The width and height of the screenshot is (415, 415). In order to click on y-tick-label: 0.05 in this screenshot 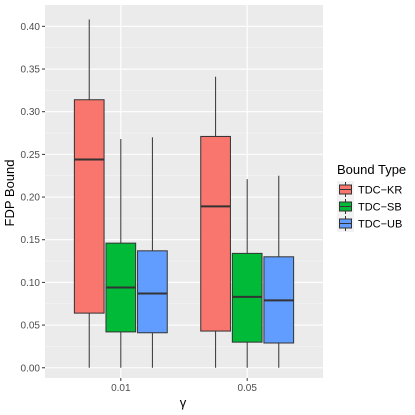, I will do `click(31, 326)`.